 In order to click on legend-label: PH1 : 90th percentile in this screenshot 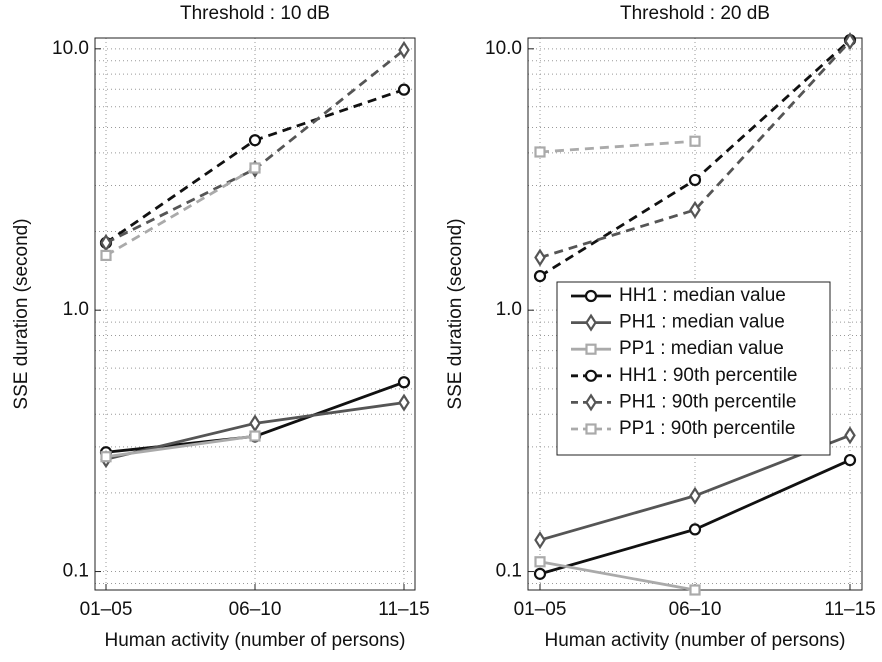, I will do `click(707, 401)`.